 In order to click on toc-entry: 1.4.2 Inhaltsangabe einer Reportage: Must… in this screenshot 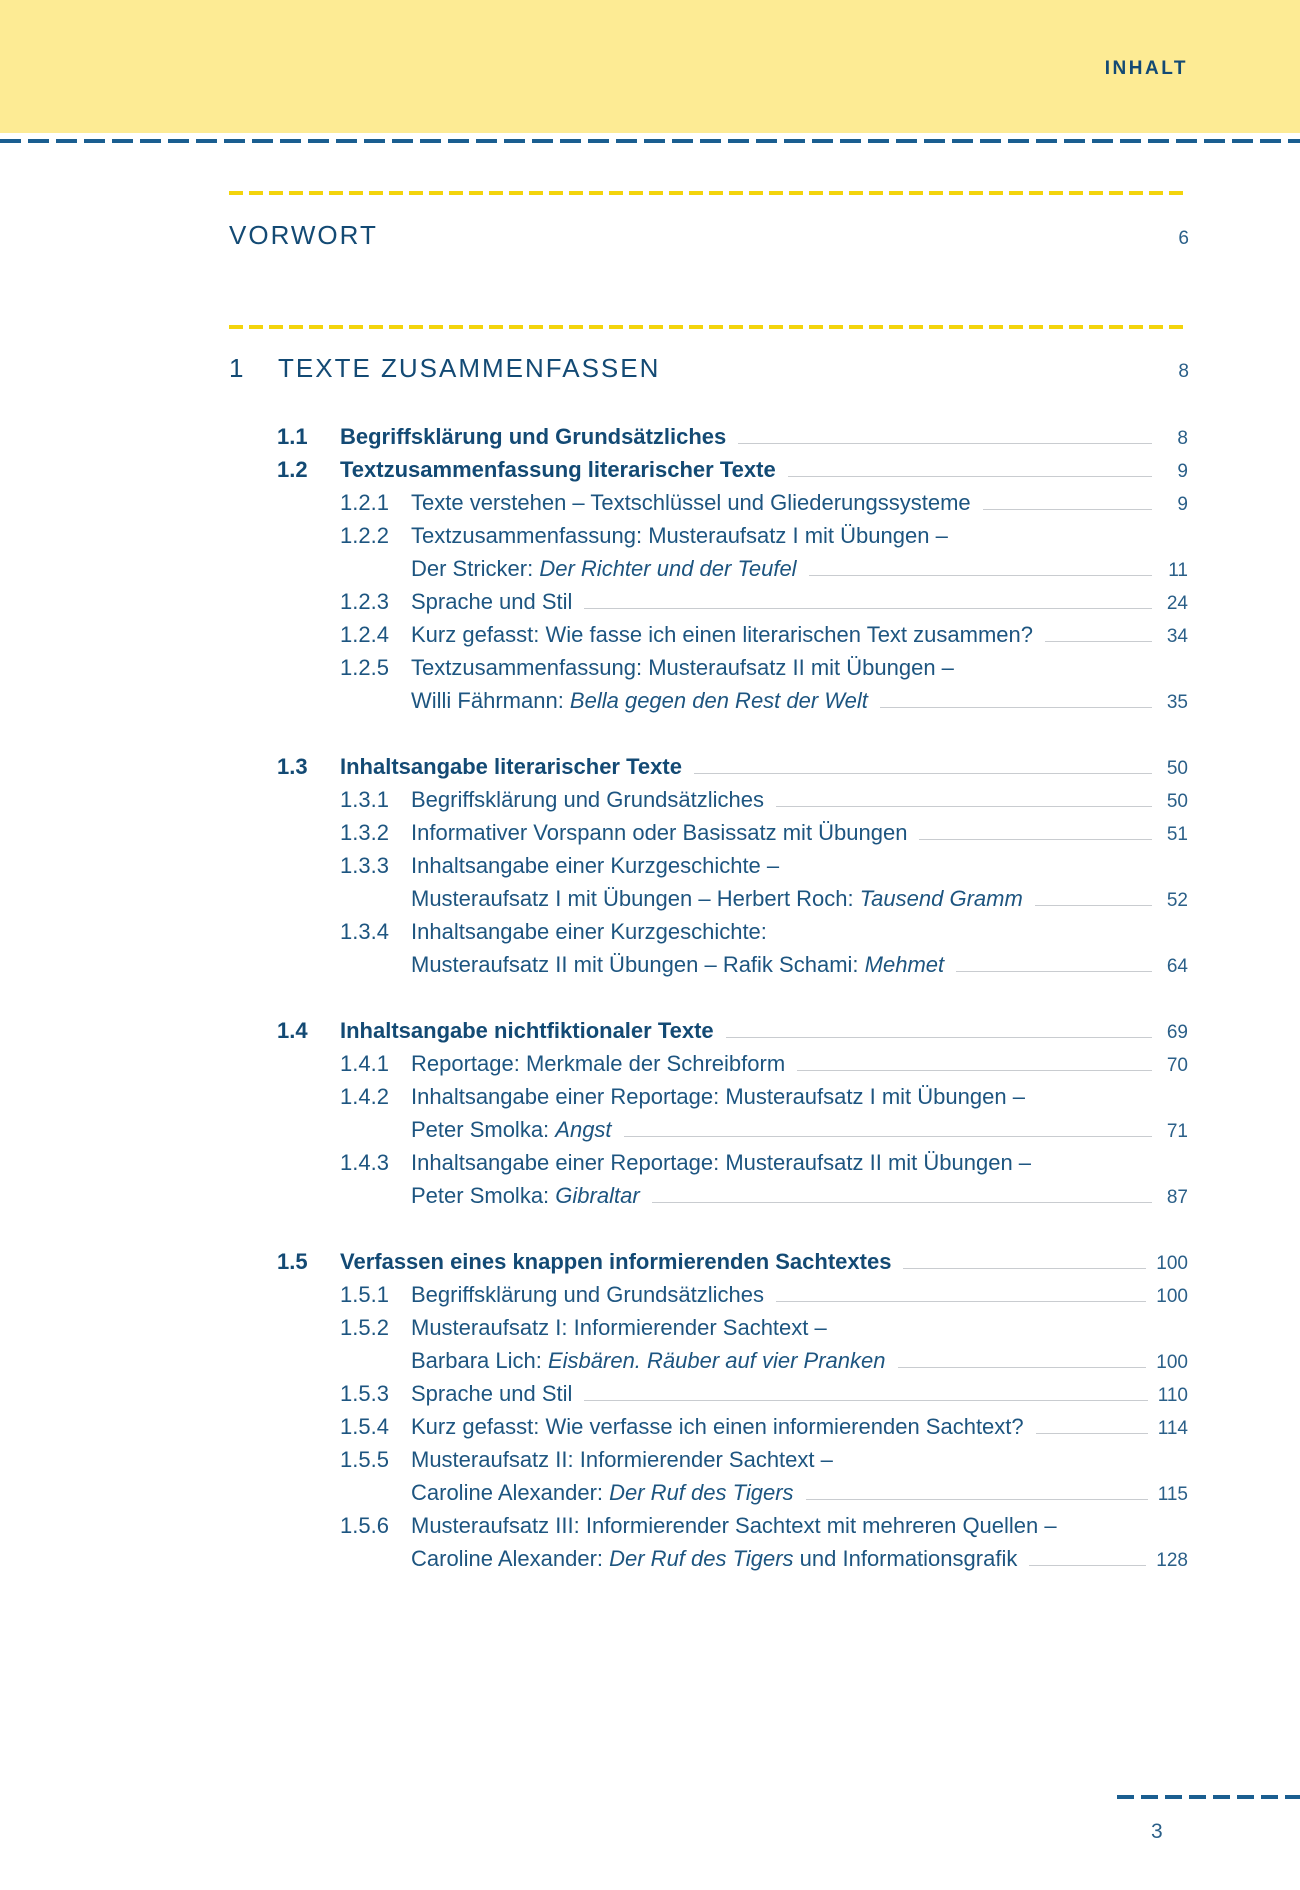, I will do `click(732, 1096)`.